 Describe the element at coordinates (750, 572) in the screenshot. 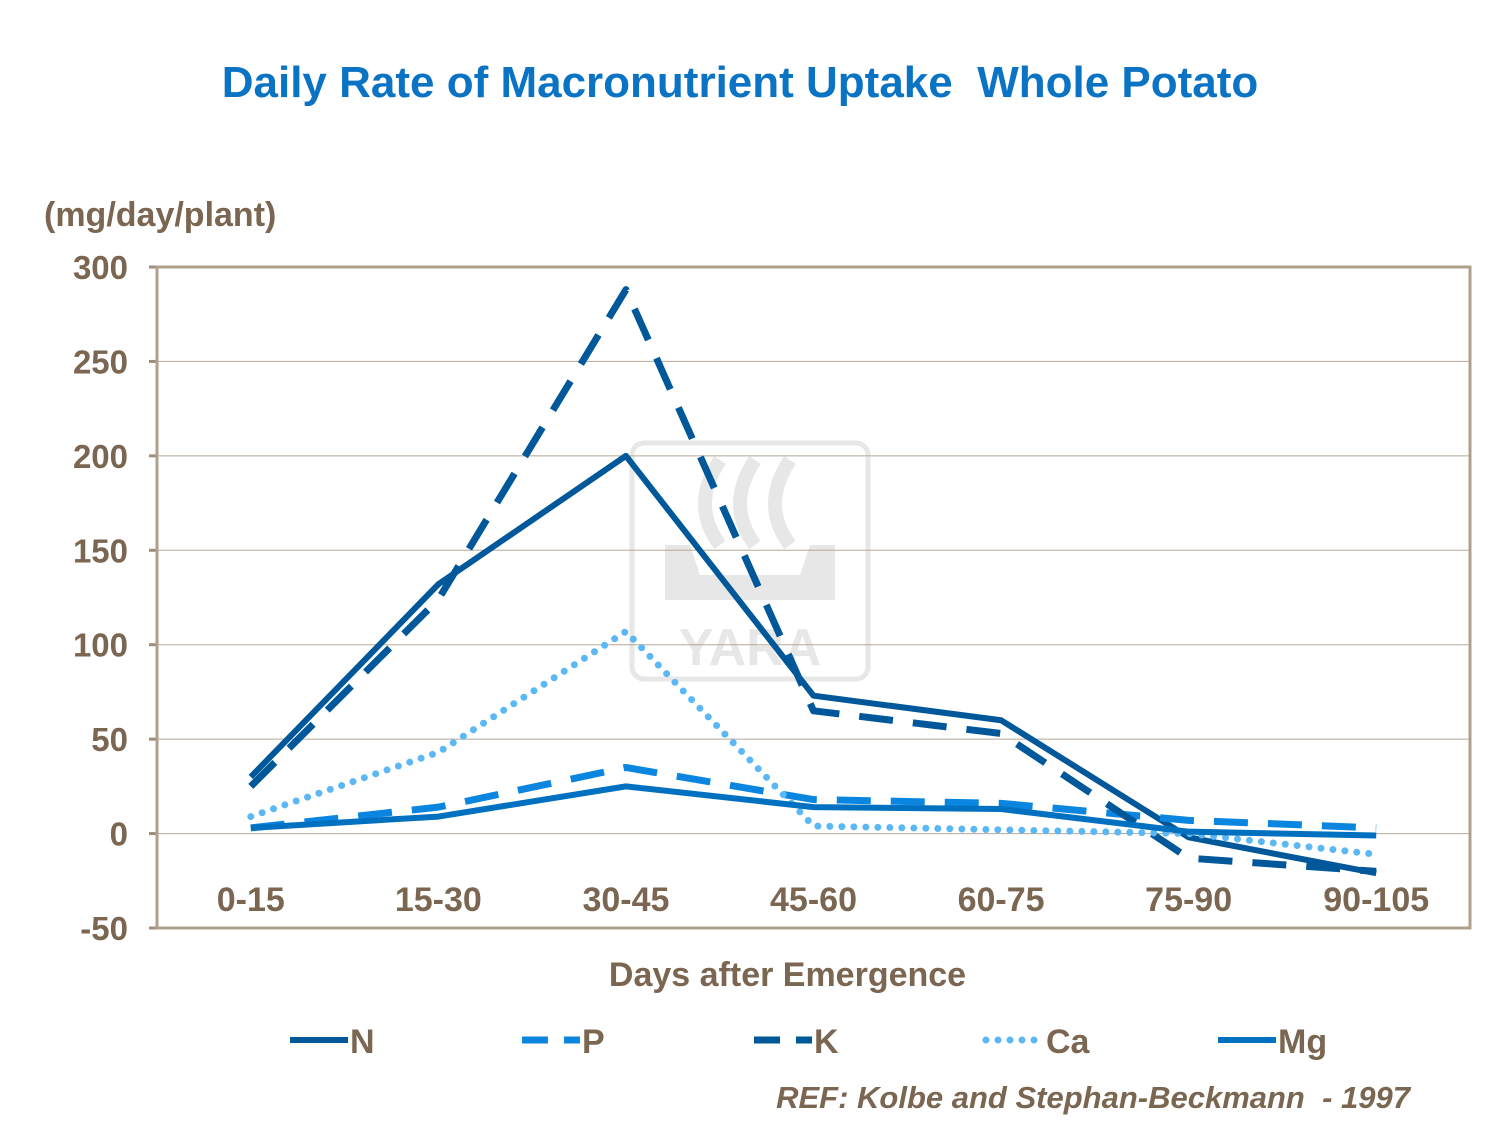

I see `watermark-ship` at that location.